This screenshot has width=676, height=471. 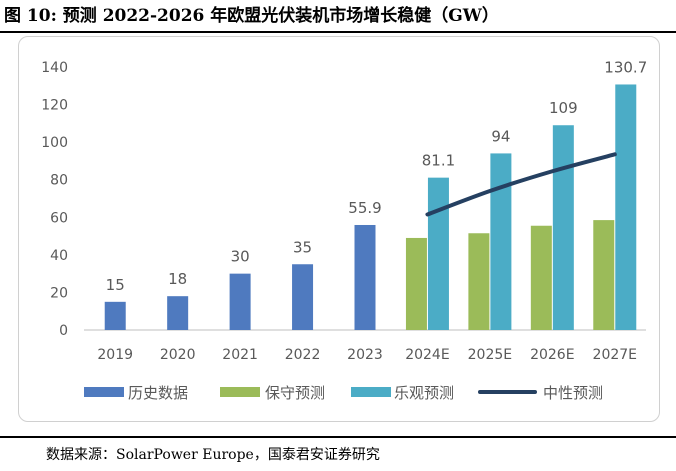 What do you see at coordinates (158, 393) in the screenshot?
I see `historical-legend-label: 历史数据` at bounding box center [158, 393].